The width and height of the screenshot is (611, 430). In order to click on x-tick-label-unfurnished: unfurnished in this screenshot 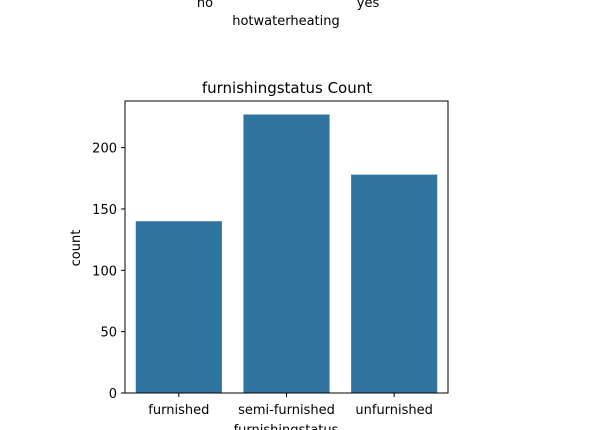, I will do `click(394, 410)`.